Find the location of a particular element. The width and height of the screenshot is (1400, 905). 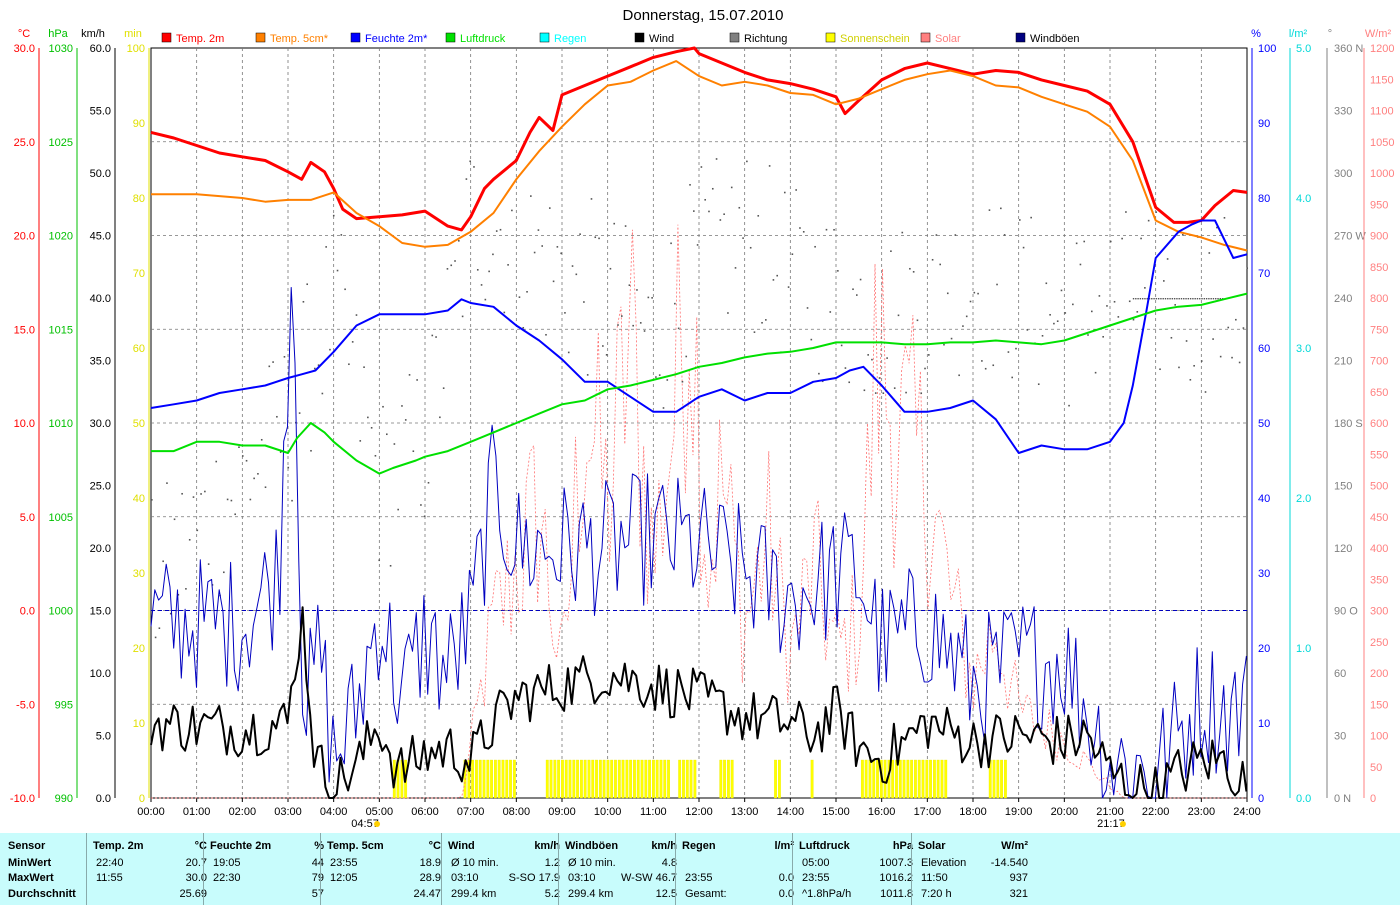

temp-axis-tick-label: 0.0 is located at coordinates (27, 612).